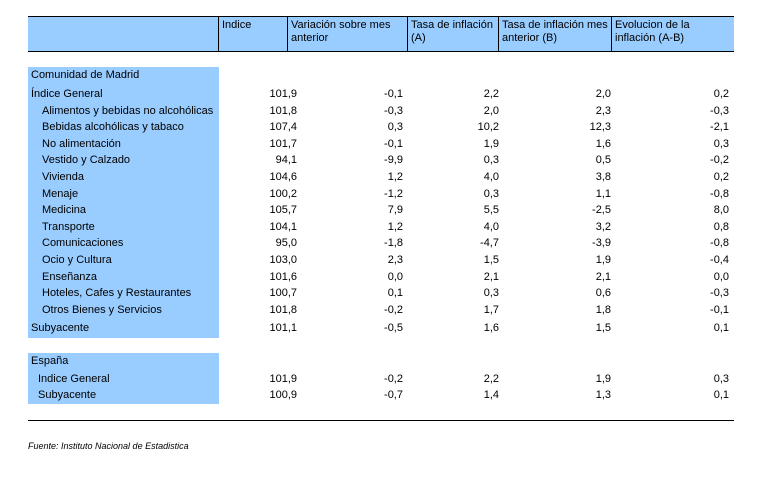  What do you see at coordinates (123, 378) in the screenshot?
I see `spain-label-column` at bounding box center [123, 378].